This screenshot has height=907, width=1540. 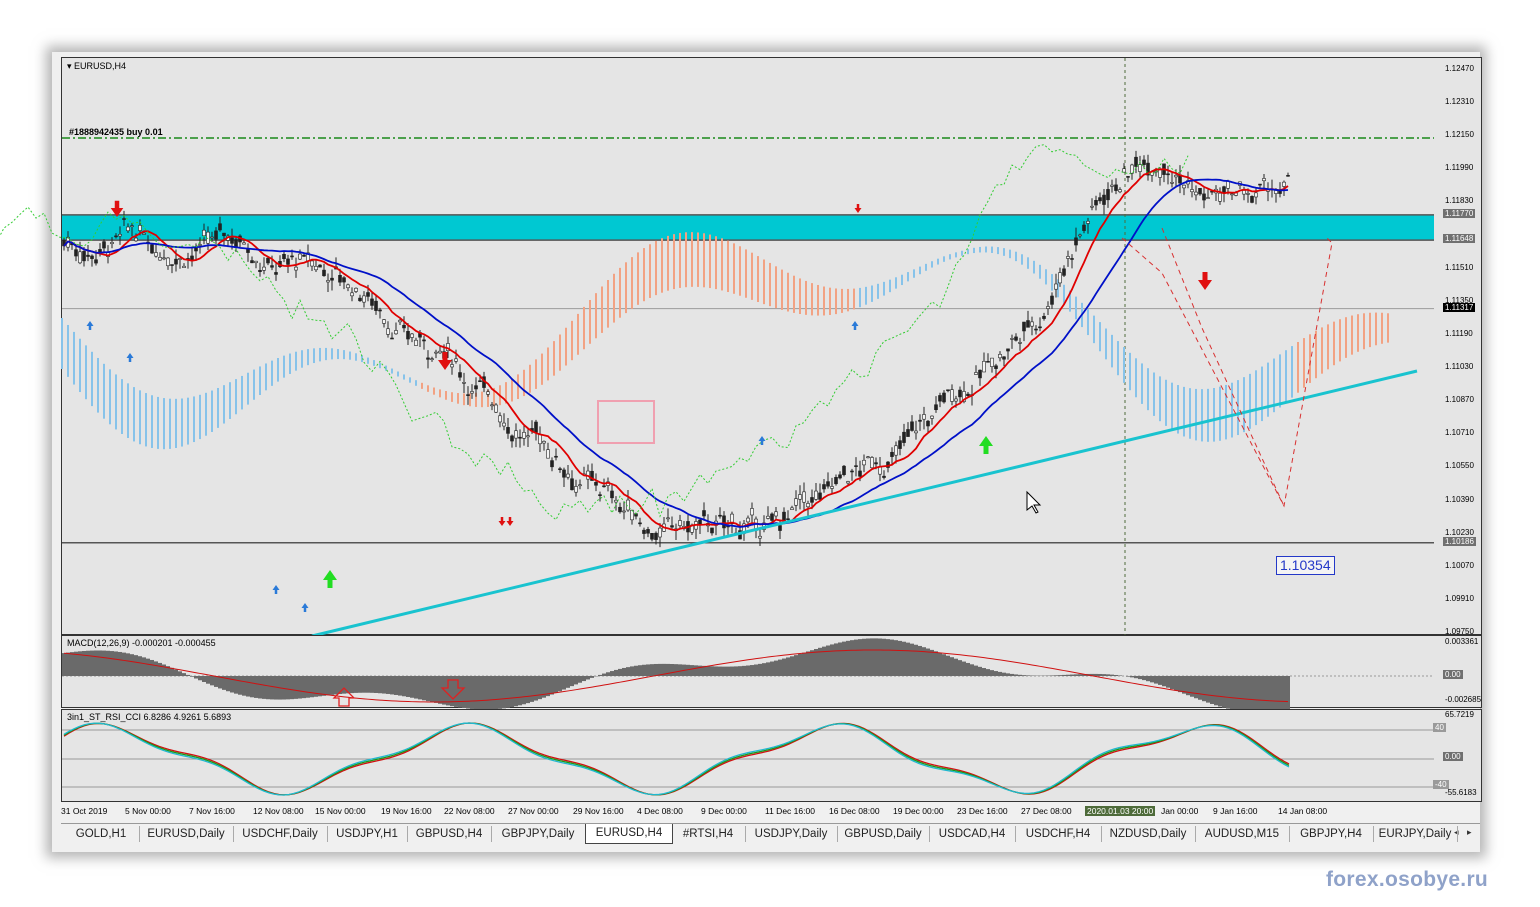 I want to click on sell-arrow, so click(x=858, y=208).